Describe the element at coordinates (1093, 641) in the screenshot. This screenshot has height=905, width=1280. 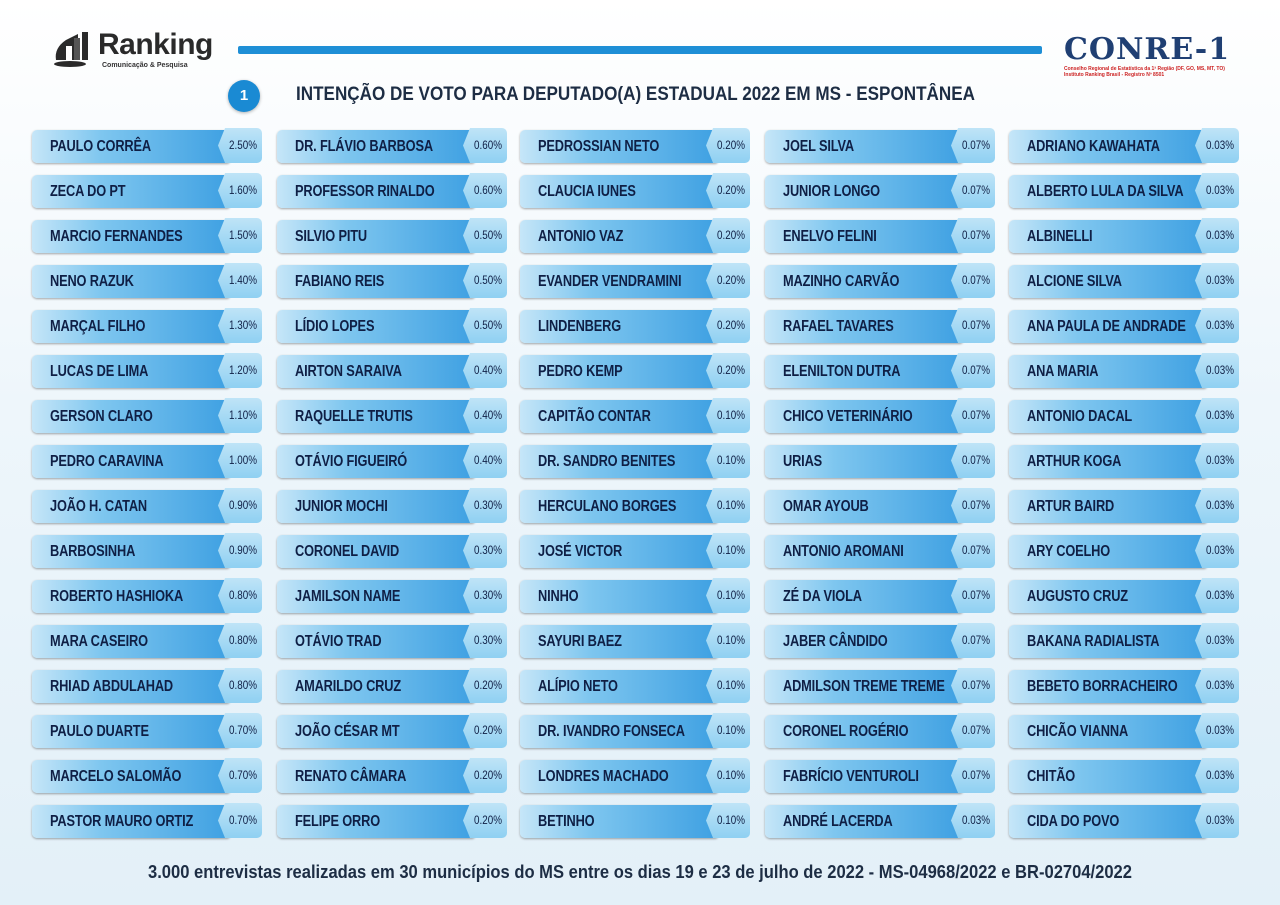
I see `candidate-name: BAKANA RADIALISTA` at that location.